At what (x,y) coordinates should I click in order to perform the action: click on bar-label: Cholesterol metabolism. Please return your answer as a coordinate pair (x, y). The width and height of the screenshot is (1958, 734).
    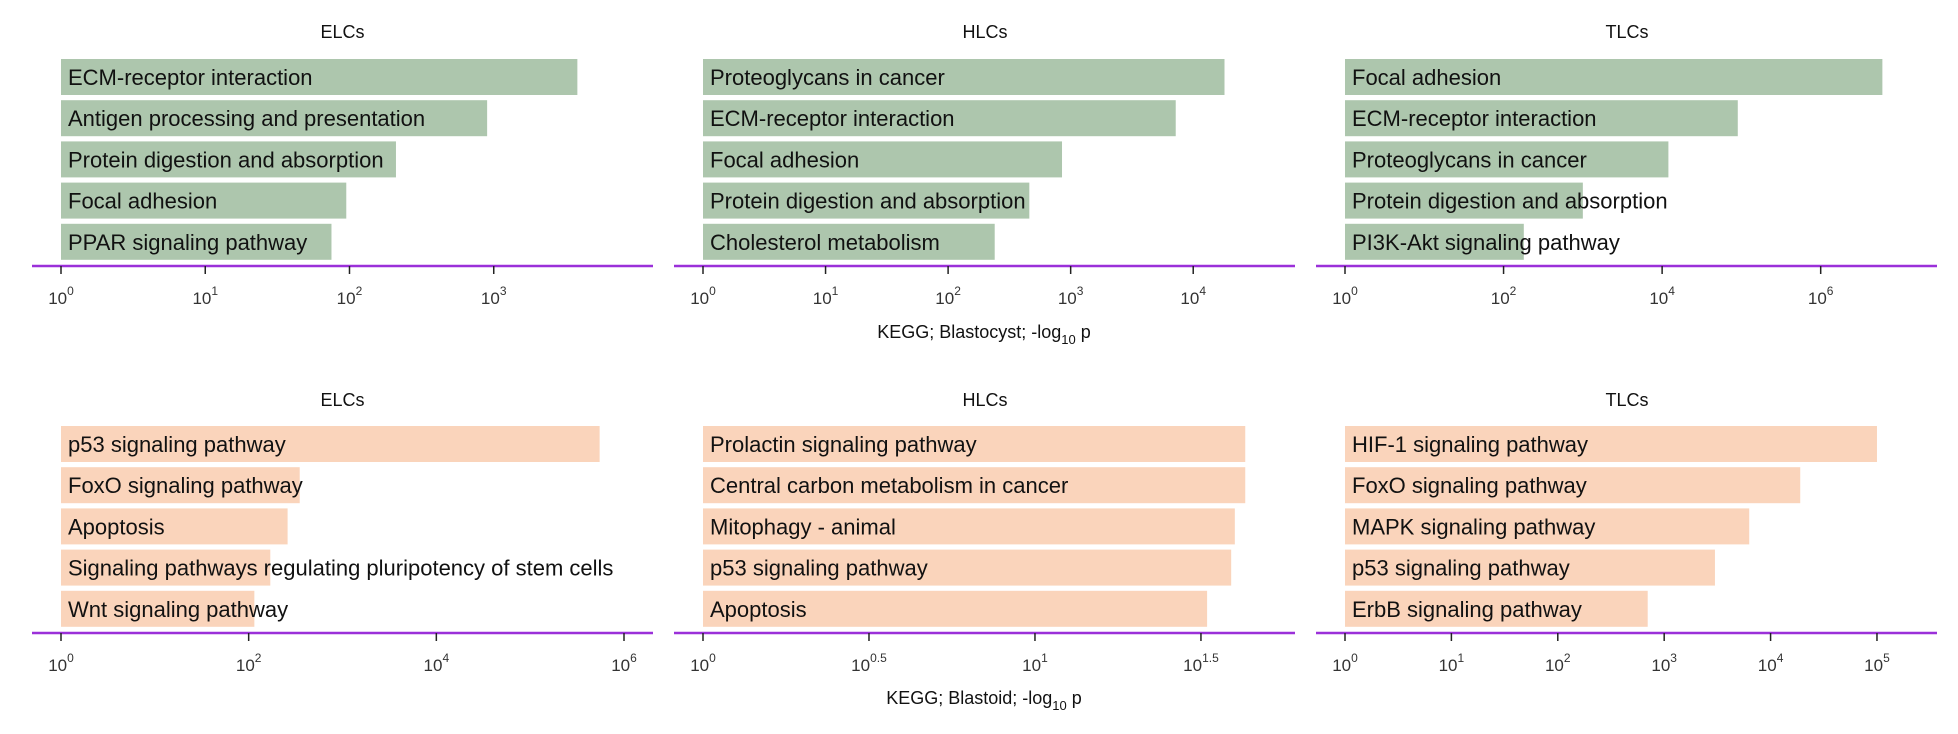
    Looking at the image, I should click on (825, 242).